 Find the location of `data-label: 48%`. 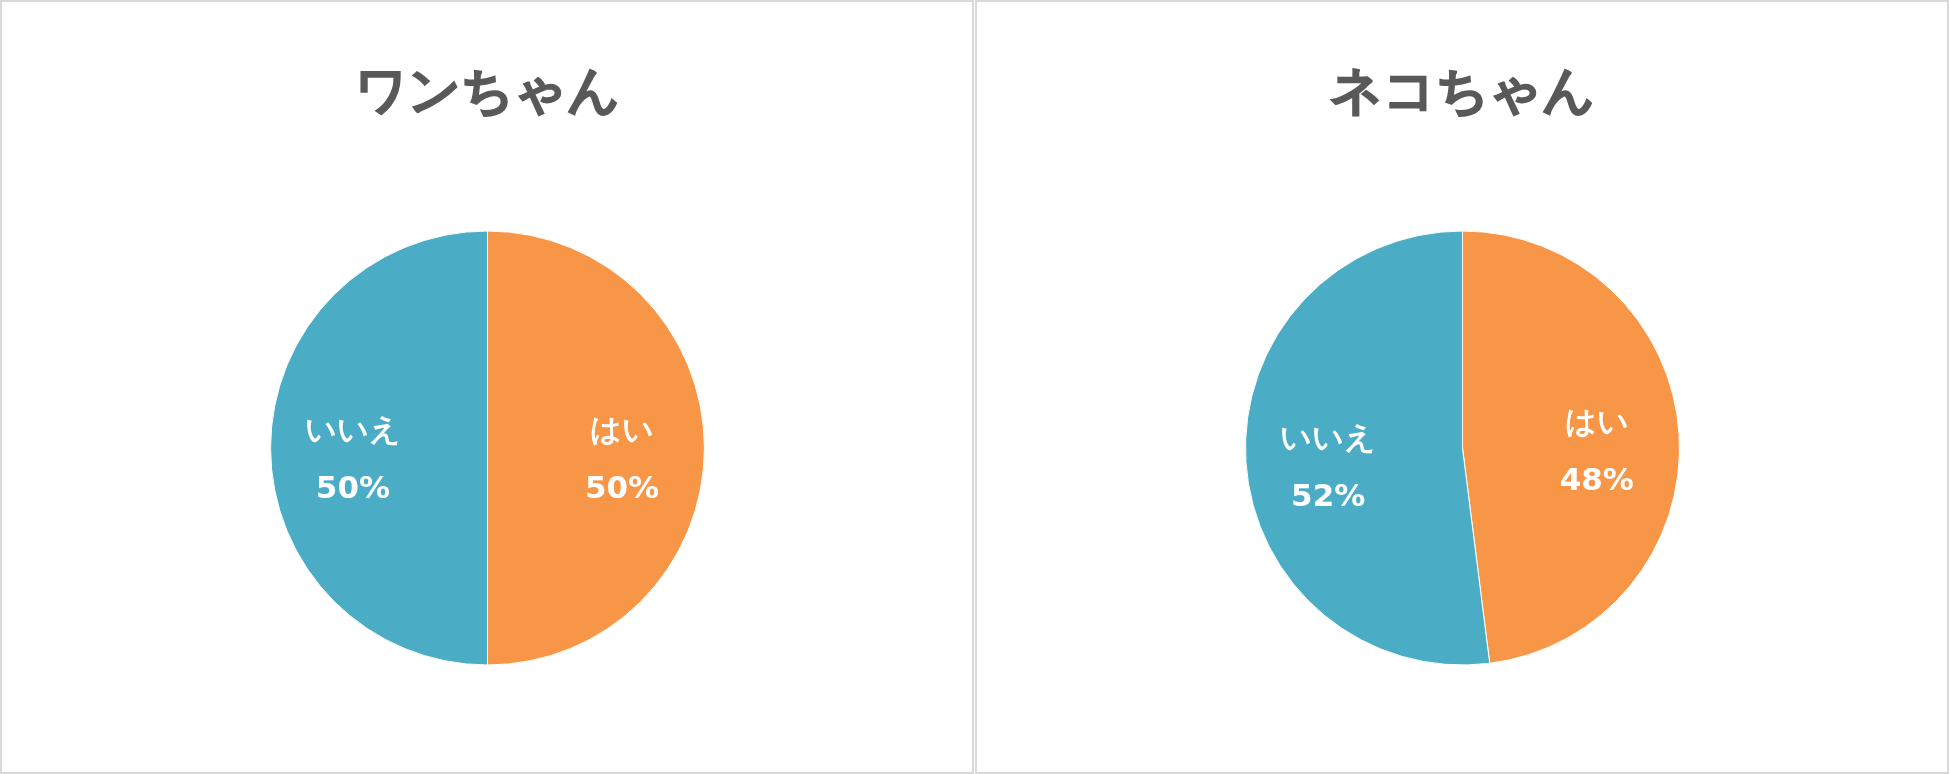

data-label: 48% is located at coordinates (1596, 478).